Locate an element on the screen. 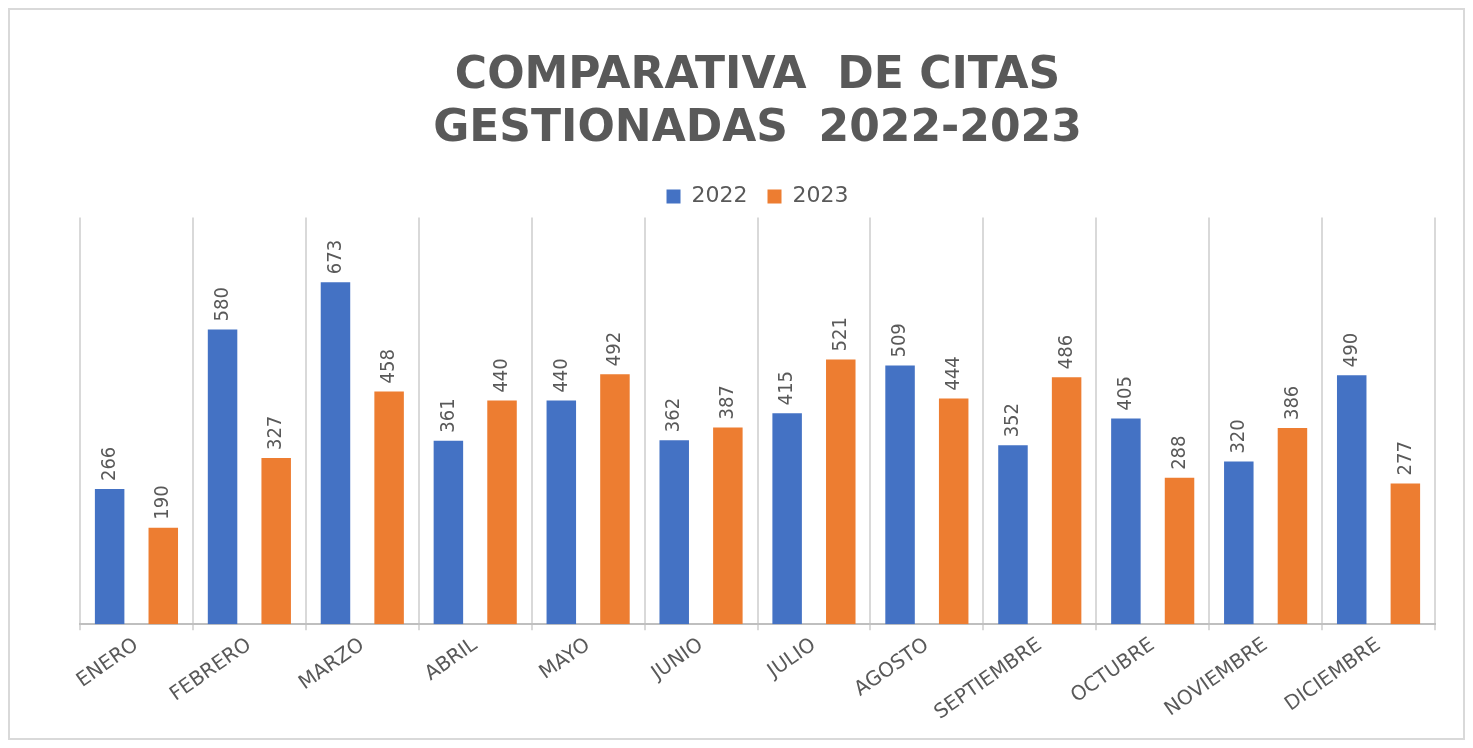  legend-label: 2023 is located at coordinates (820, 195).